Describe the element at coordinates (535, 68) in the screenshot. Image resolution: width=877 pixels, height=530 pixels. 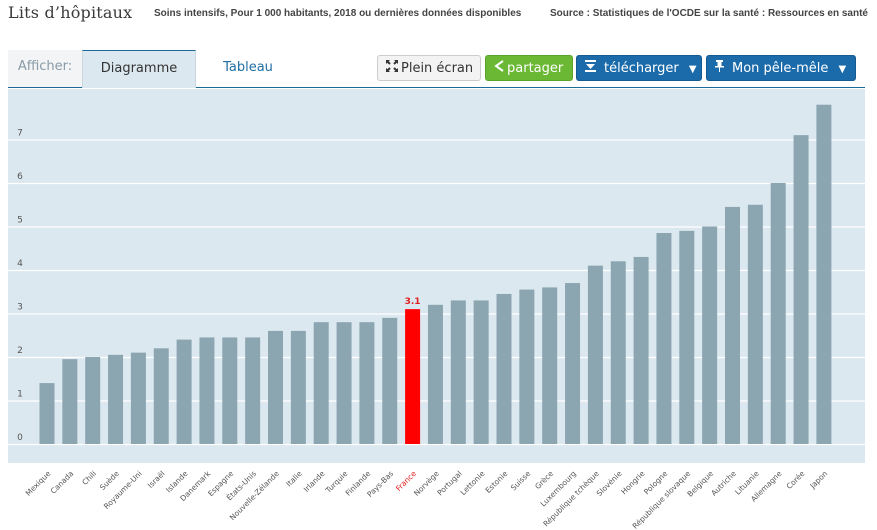
I see `share-label: partager` at that location.